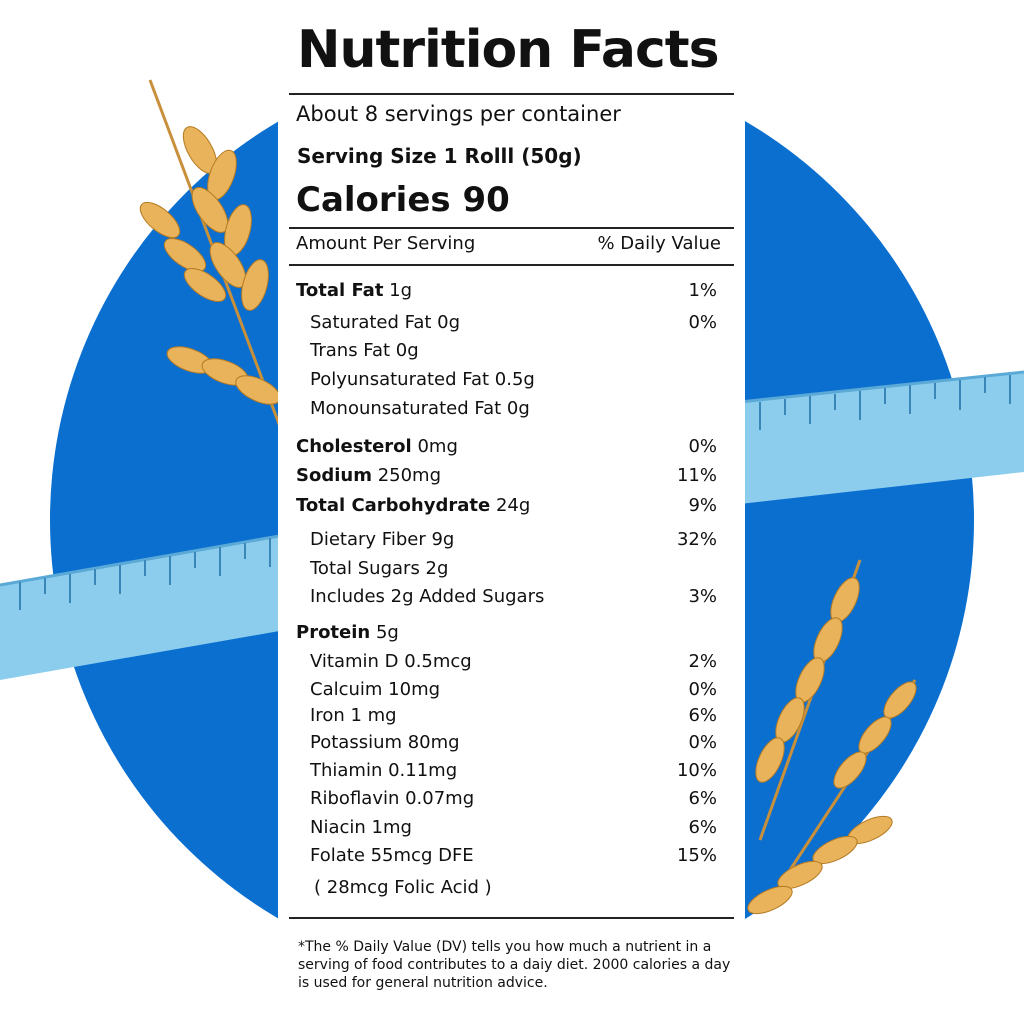 The image size is (1024, 1024). Describe the element at coordinates (511, 744) in the screenshot. I see `nutrient-row: Potassium 80mg 0%` at that location.